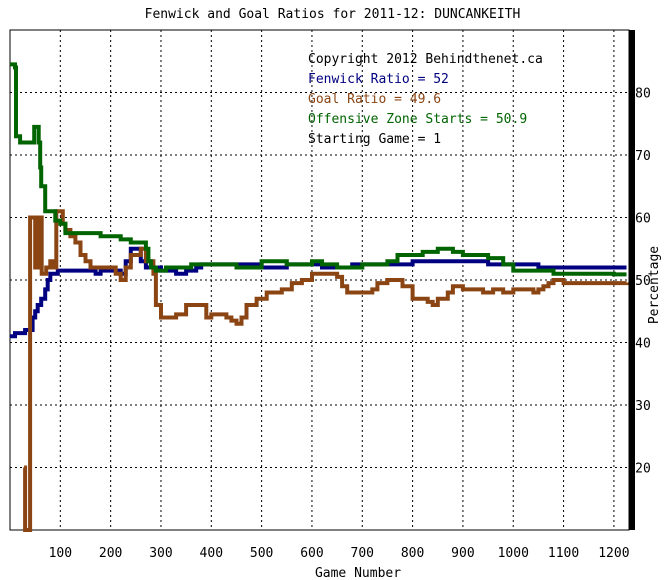 The image size is (665, 580). I want to click on annotation-2: Goal Ratio = 49.6, so click(374, 99).